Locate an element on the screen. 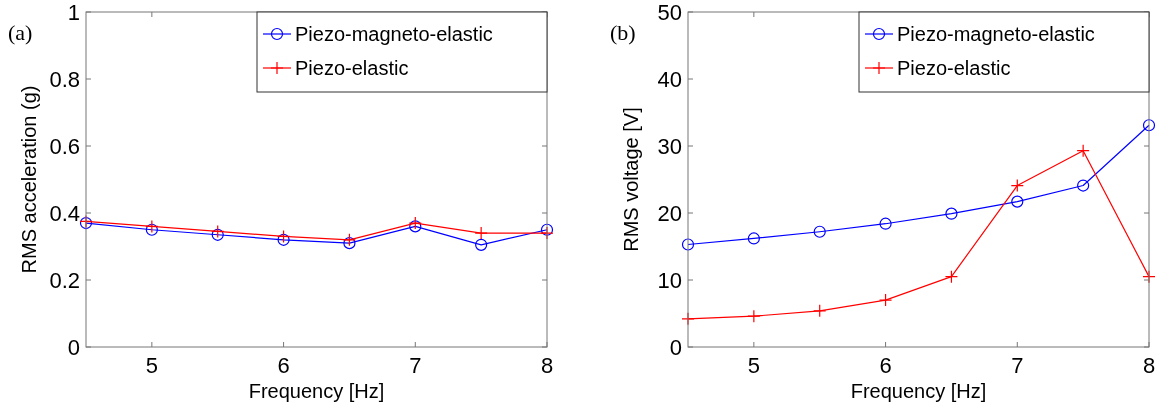  y-axis-title: RMS voltage [V] is located at coordinates (631, 179).